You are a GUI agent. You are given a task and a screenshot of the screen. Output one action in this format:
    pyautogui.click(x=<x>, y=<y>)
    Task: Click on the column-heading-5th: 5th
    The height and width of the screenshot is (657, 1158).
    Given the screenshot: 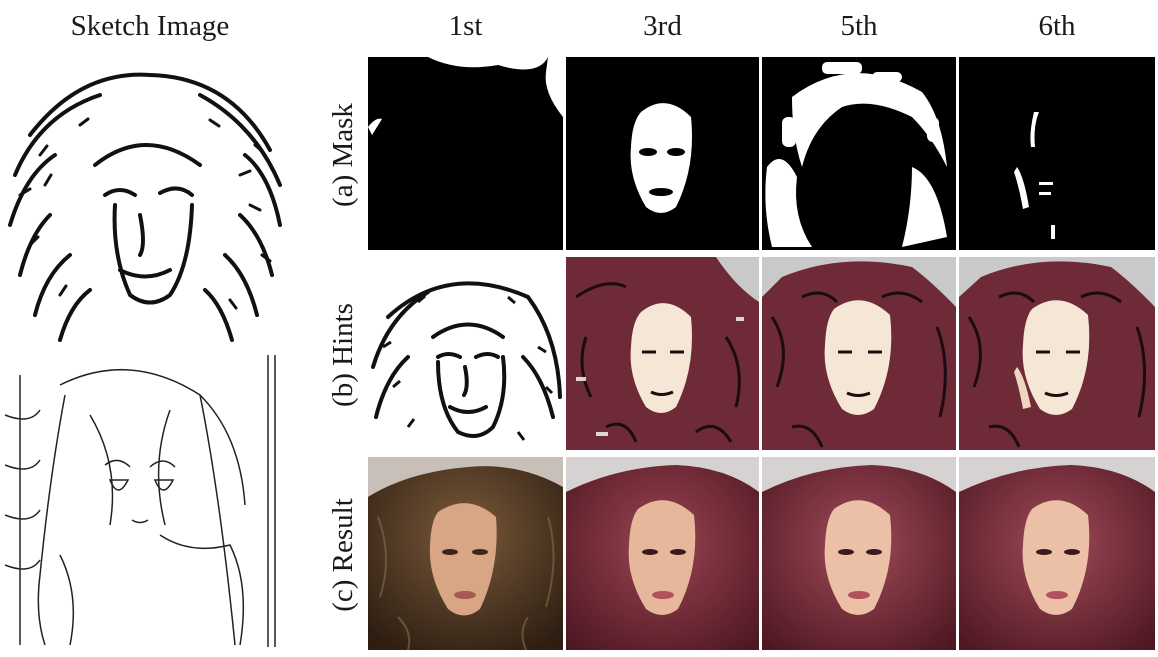 What is the action you would take?
    pyautogui.click(x=859, y=26)
    